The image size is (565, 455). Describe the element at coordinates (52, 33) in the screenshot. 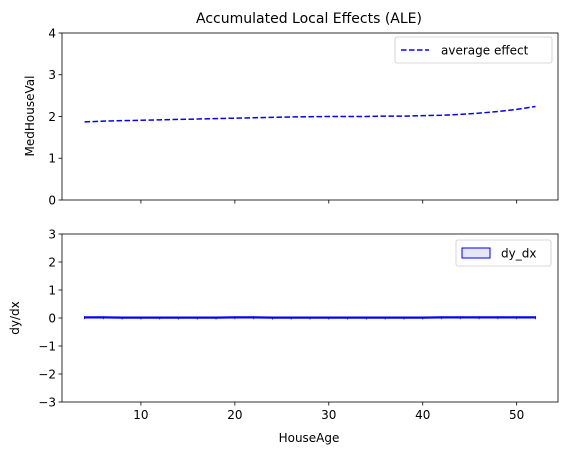

I see `y-tick-label: 4` at that location.